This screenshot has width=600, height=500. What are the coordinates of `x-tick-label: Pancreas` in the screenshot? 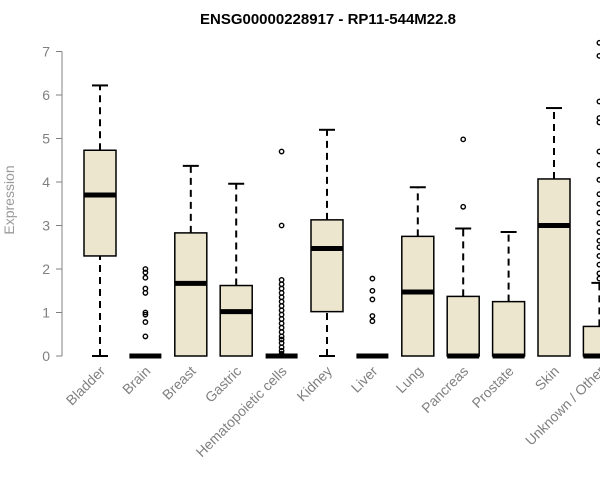 It's located at (444, 389).